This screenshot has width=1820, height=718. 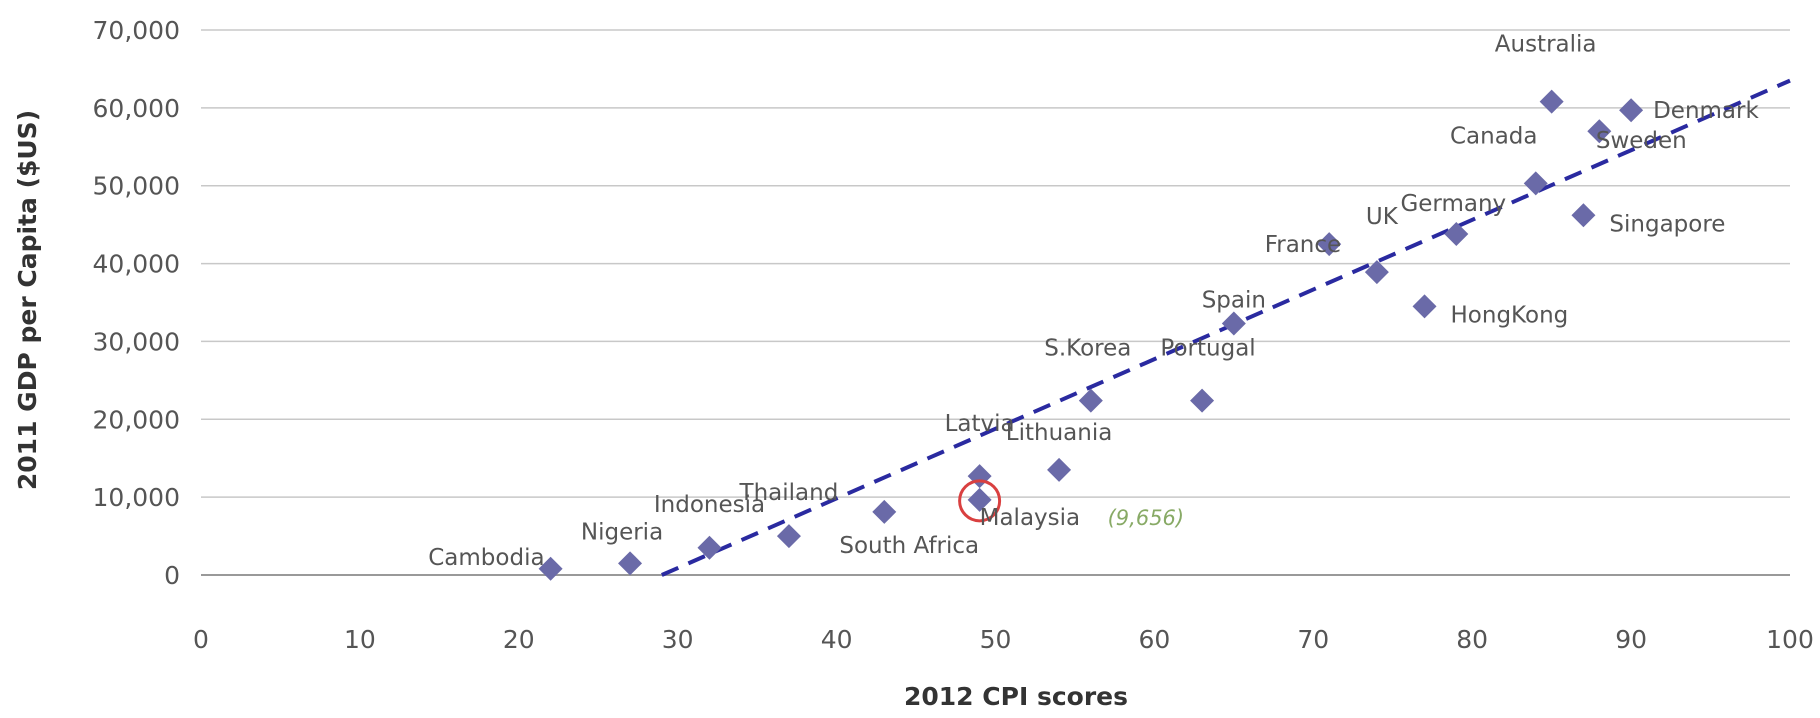 What do you see at coordinates (1382, 217) in the screenshot?
I see `label-uk: UK` at bounding box center [1382, 217].